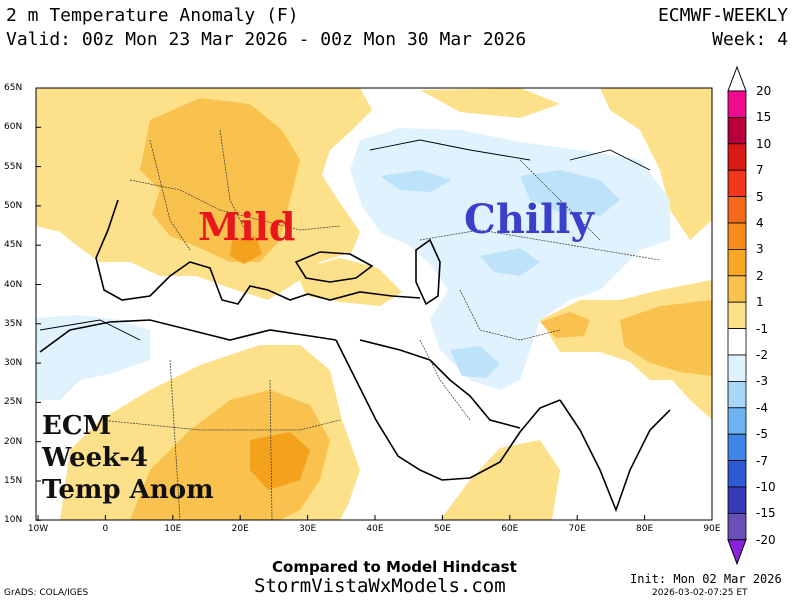 The image size is (800, 600). Describe the element at coordinates (760, 223) in the screenshot. I see `colorbar-label: 4` at that location.